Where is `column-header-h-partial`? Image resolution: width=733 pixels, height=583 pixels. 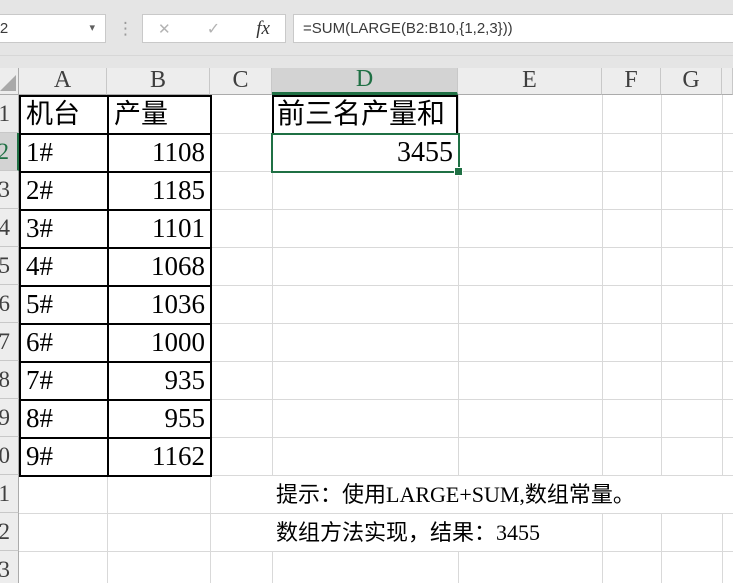 column-header-h-partial is located at coordinates (727, 81).